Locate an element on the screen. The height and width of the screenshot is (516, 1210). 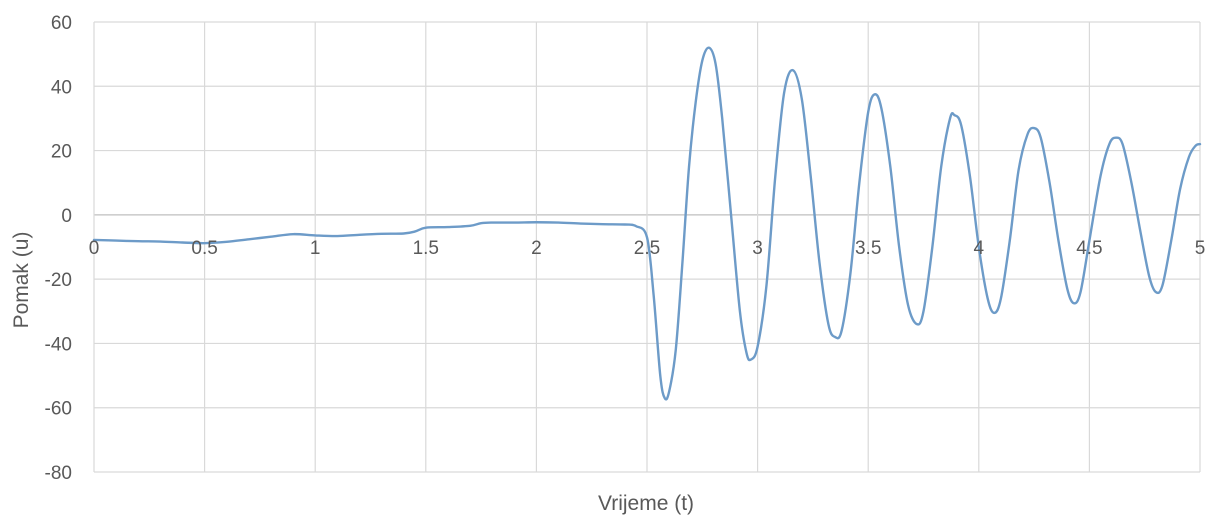
y-tick-labels: 60 40 20 0 -20 -40 -60 -80 is located at coordinates (58, 248).